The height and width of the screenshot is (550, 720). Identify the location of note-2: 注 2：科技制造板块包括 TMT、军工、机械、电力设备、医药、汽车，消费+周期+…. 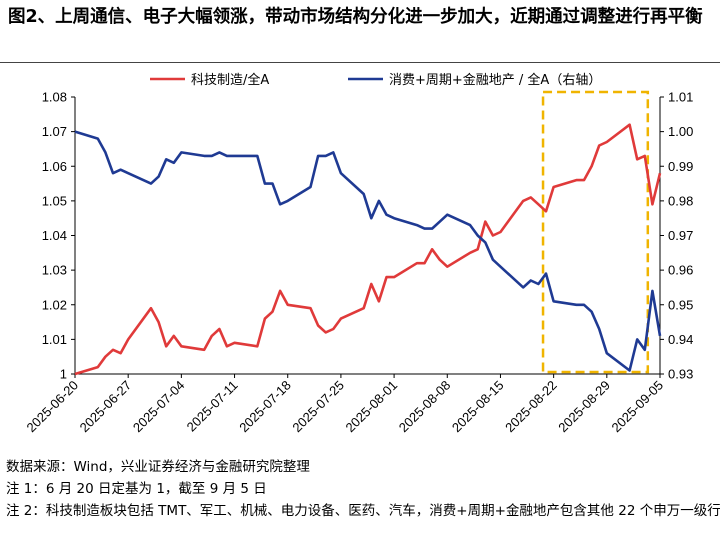
(363, 511).